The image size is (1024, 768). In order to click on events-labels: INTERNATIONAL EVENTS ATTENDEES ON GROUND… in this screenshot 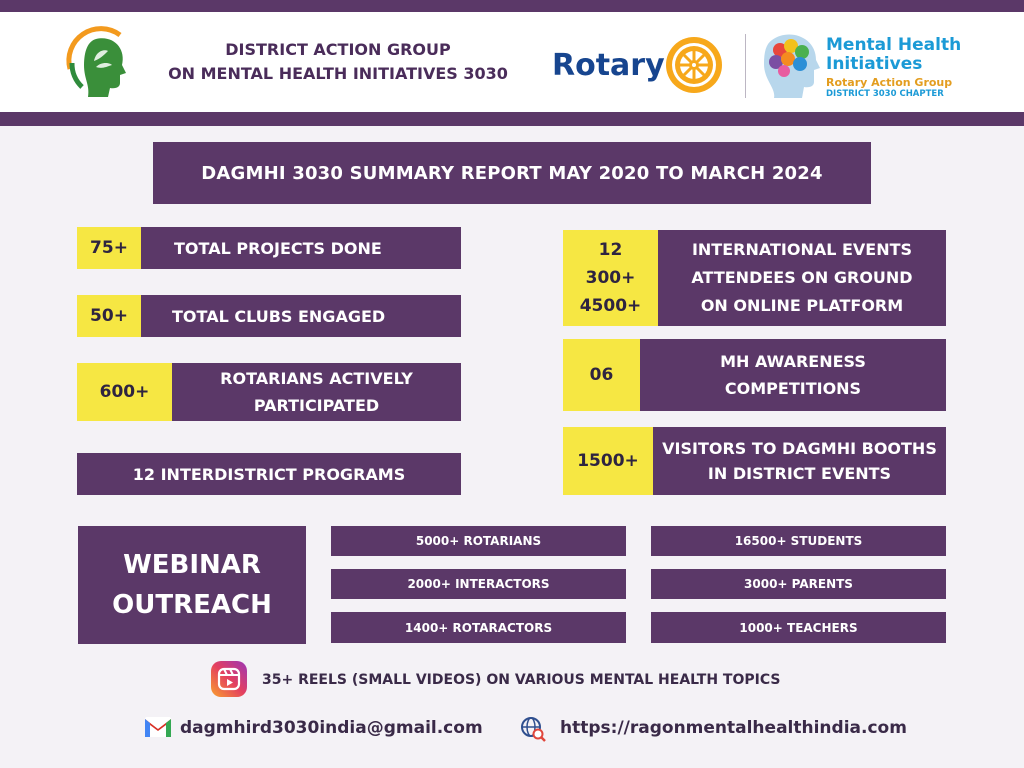, I will do `click(802, 278)`.